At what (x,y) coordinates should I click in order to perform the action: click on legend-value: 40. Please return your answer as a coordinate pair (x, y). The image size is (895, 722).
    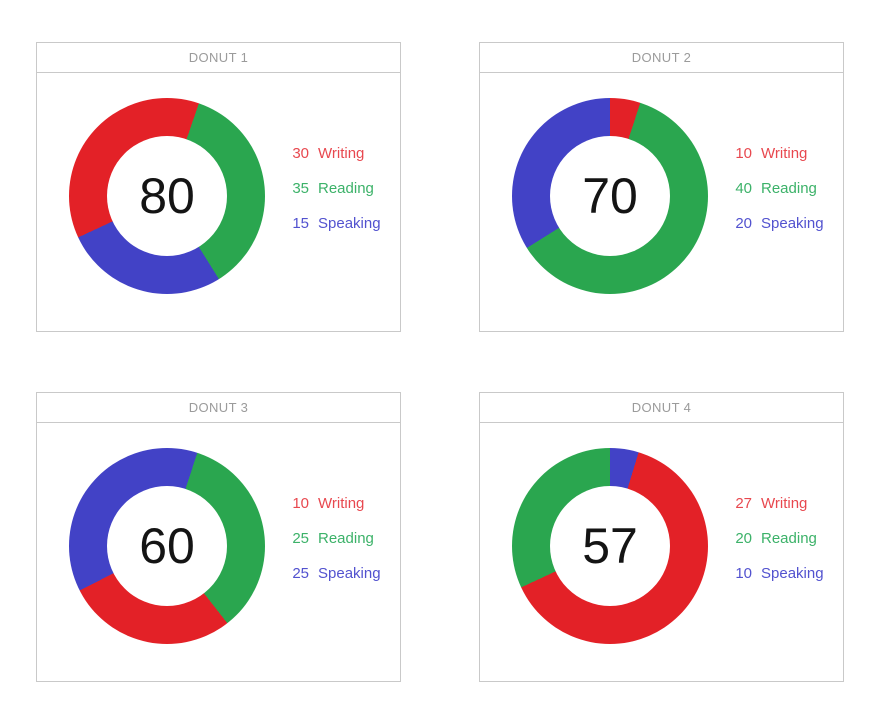
    Looking at the image, I should click on (743, 188).